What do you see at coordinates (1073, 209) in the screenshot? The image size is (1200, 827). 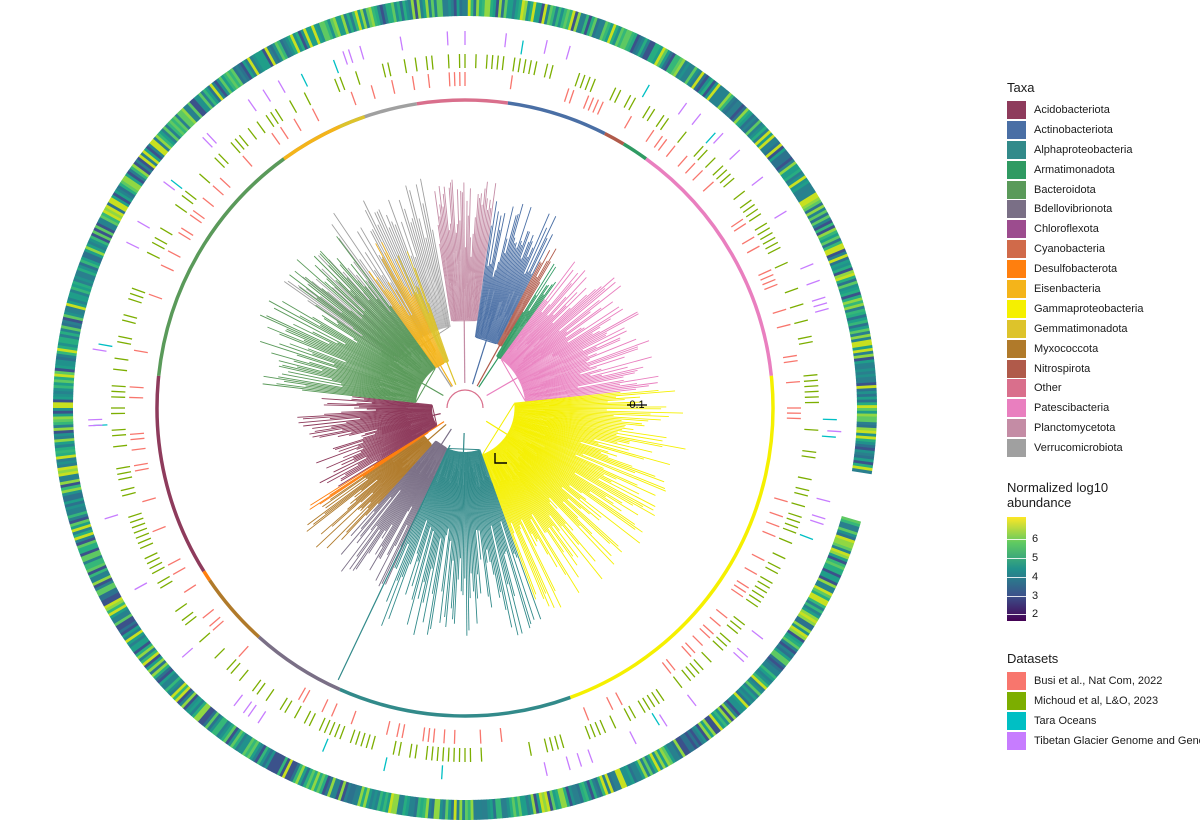 I see `taxa-legend-label: Bdellovibrionota` at bounding box center [1073, 209].